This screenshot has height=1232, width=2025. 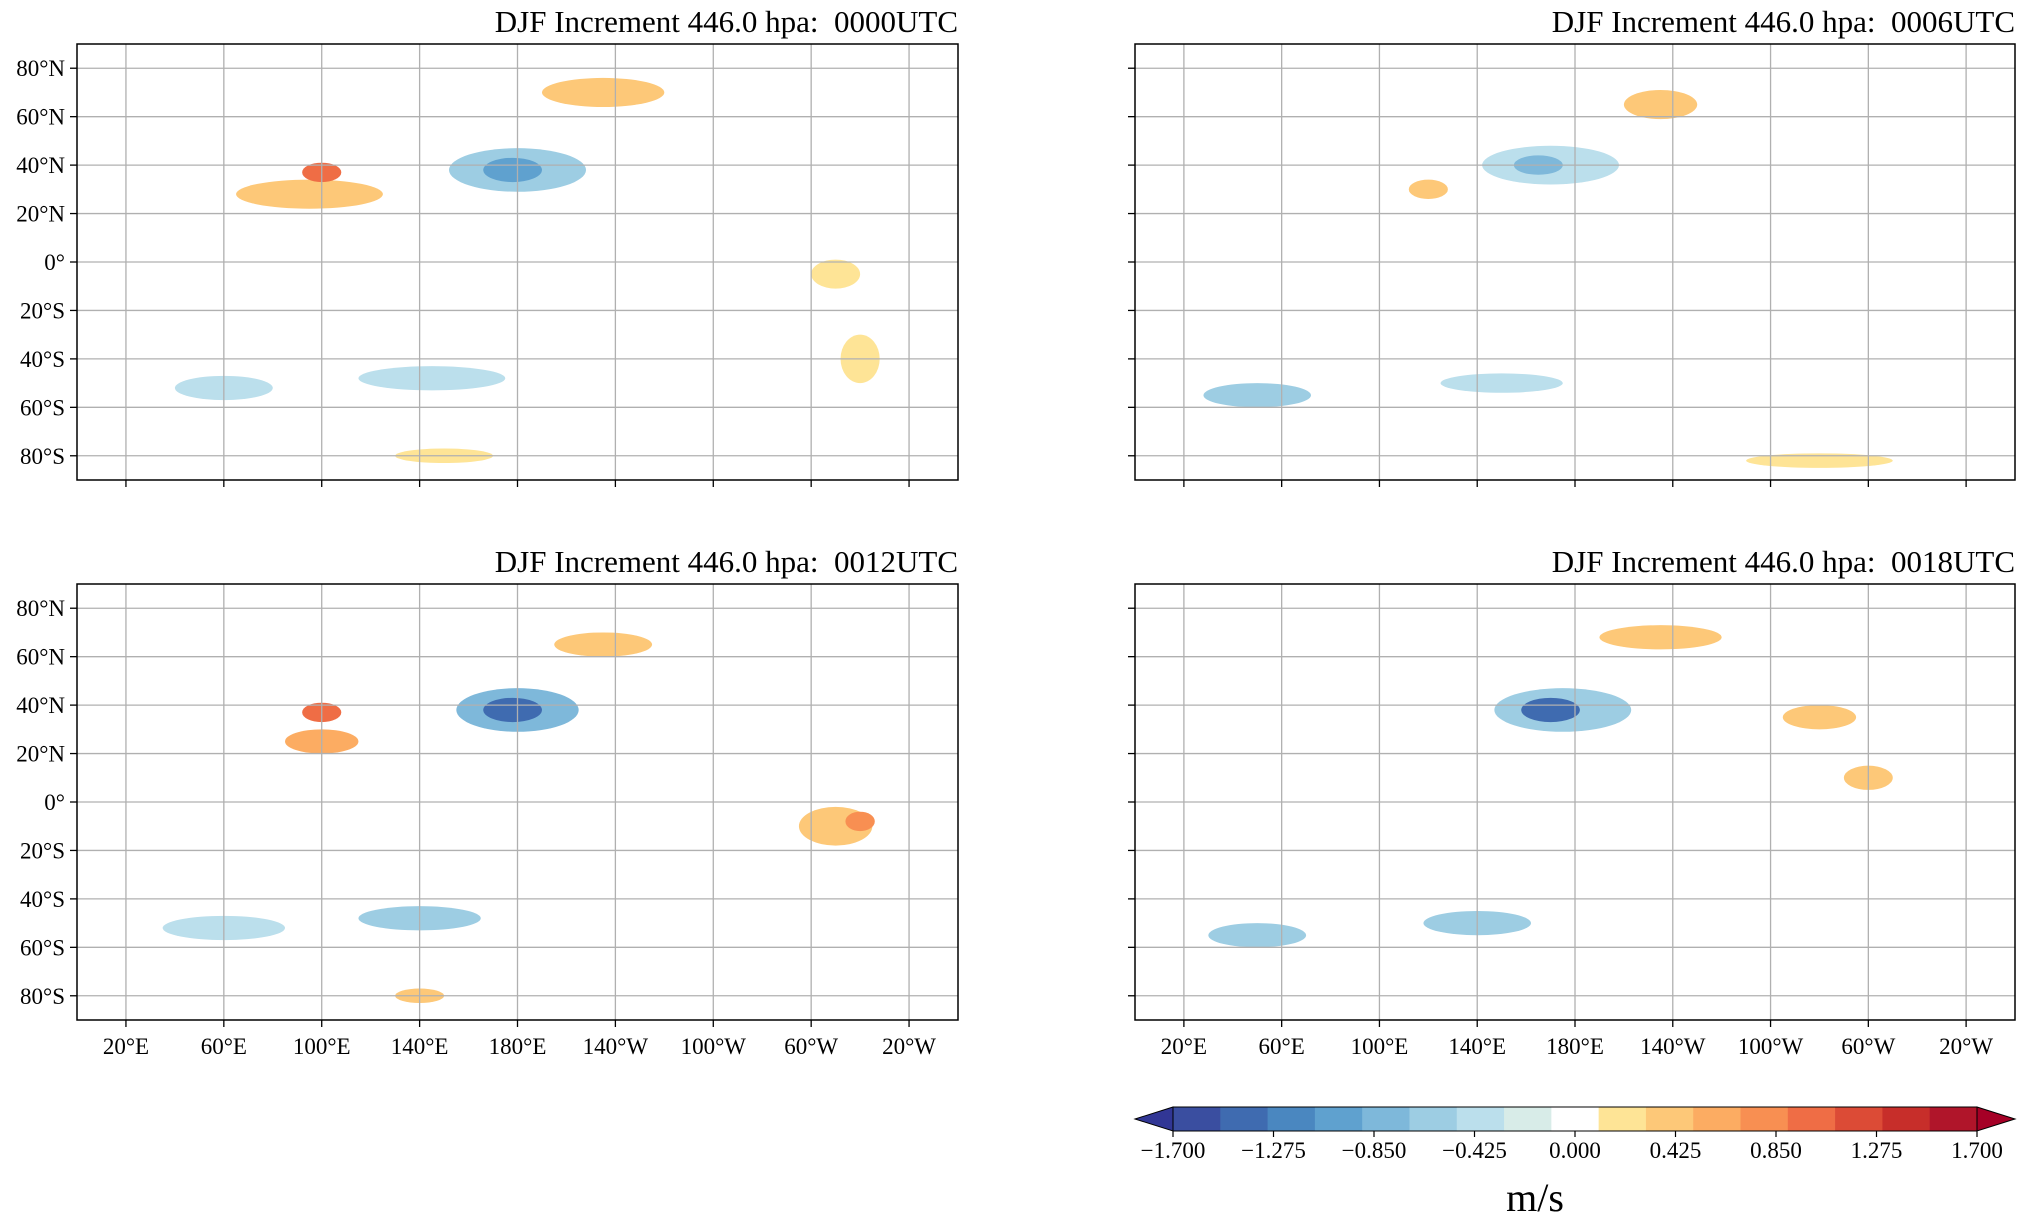 I want to click on colorbar-label: m/s, so click(x=1535, y=1197).